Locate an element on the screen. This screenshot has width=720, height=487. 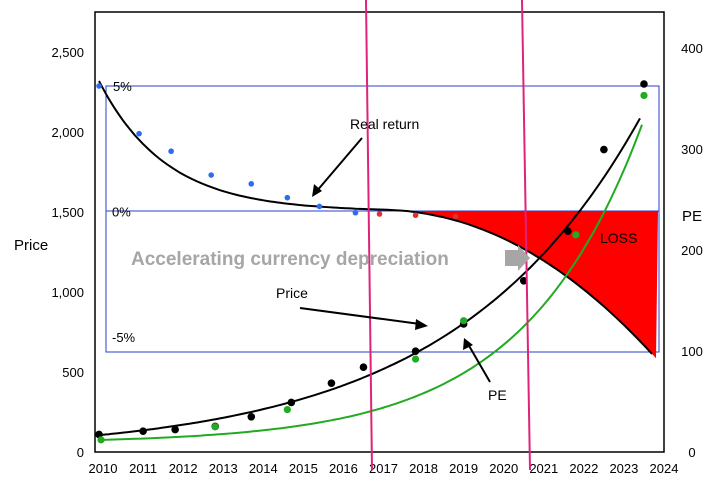
x-tick-label: 2020 is located at coordinates (503, 468).